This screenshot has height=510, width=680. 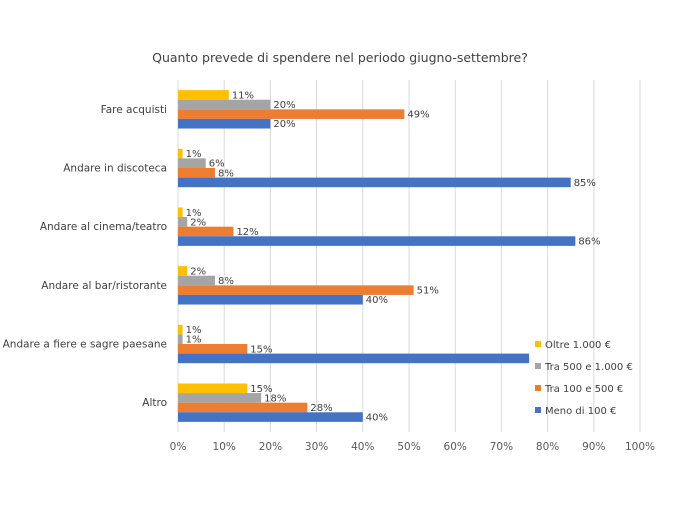 What do you see at coordinates (178, 447) in the screenshot?
I see `x-tick-label: 0%` at bounding box center [178, 447].